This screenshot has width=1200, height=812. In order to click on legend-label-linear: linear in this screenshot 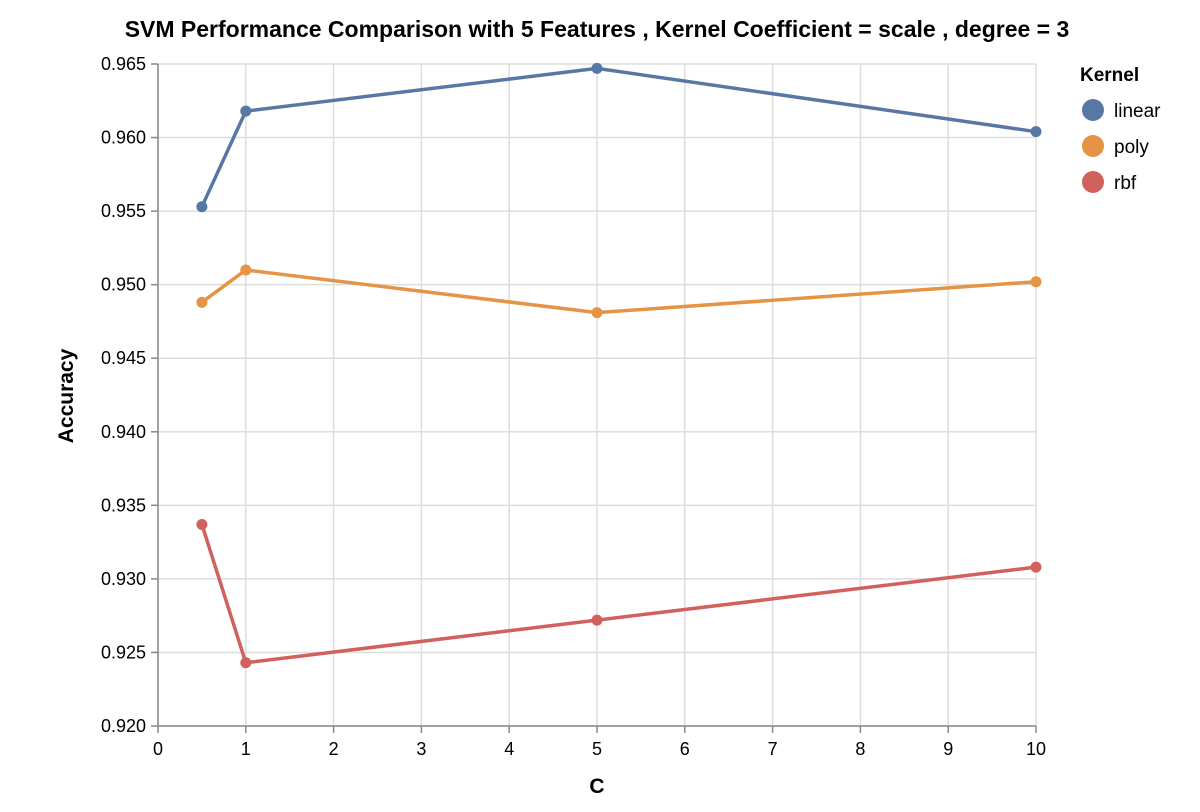, I will do `click(1137, 111)`.